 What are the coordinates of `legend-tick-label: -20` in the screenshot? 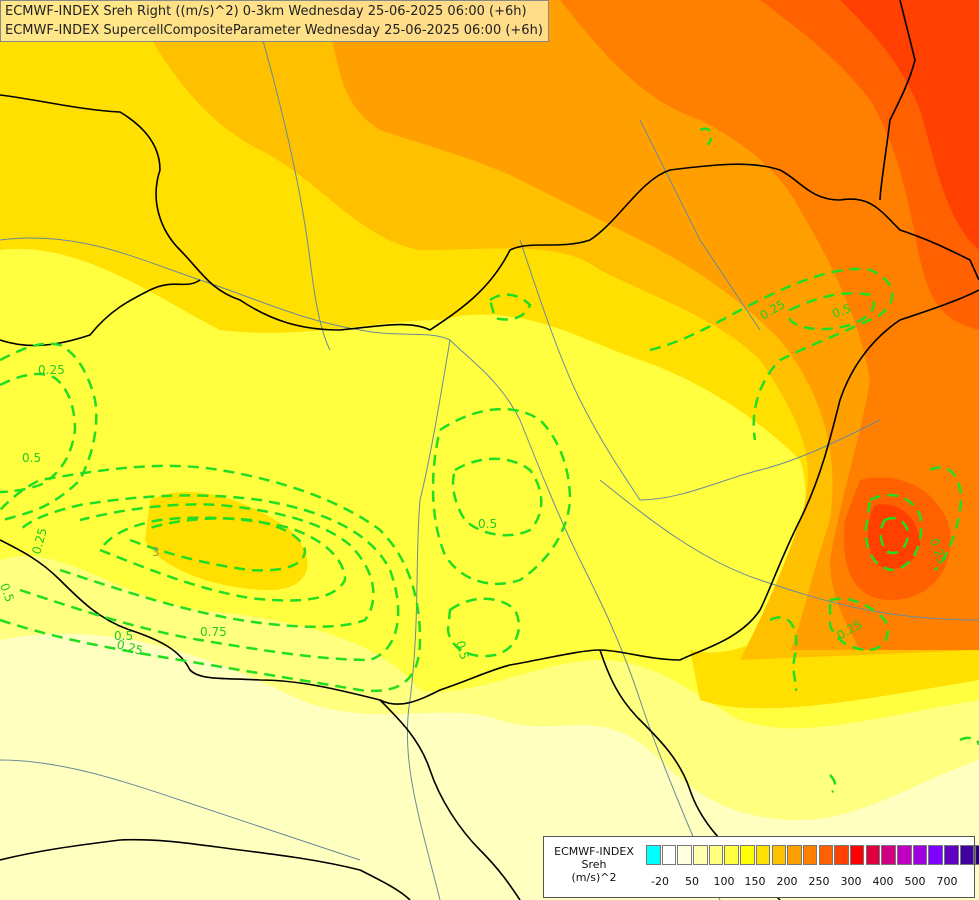 It's located at (660, 881).